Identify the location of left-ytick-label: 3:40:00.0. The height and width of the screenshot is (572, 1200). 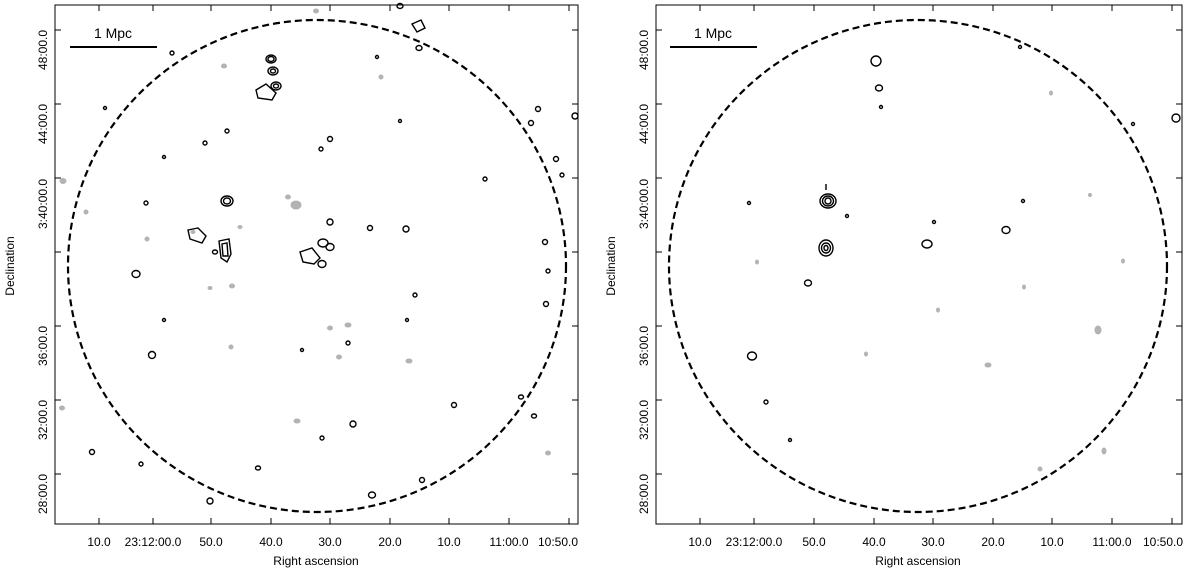
(43, 204).